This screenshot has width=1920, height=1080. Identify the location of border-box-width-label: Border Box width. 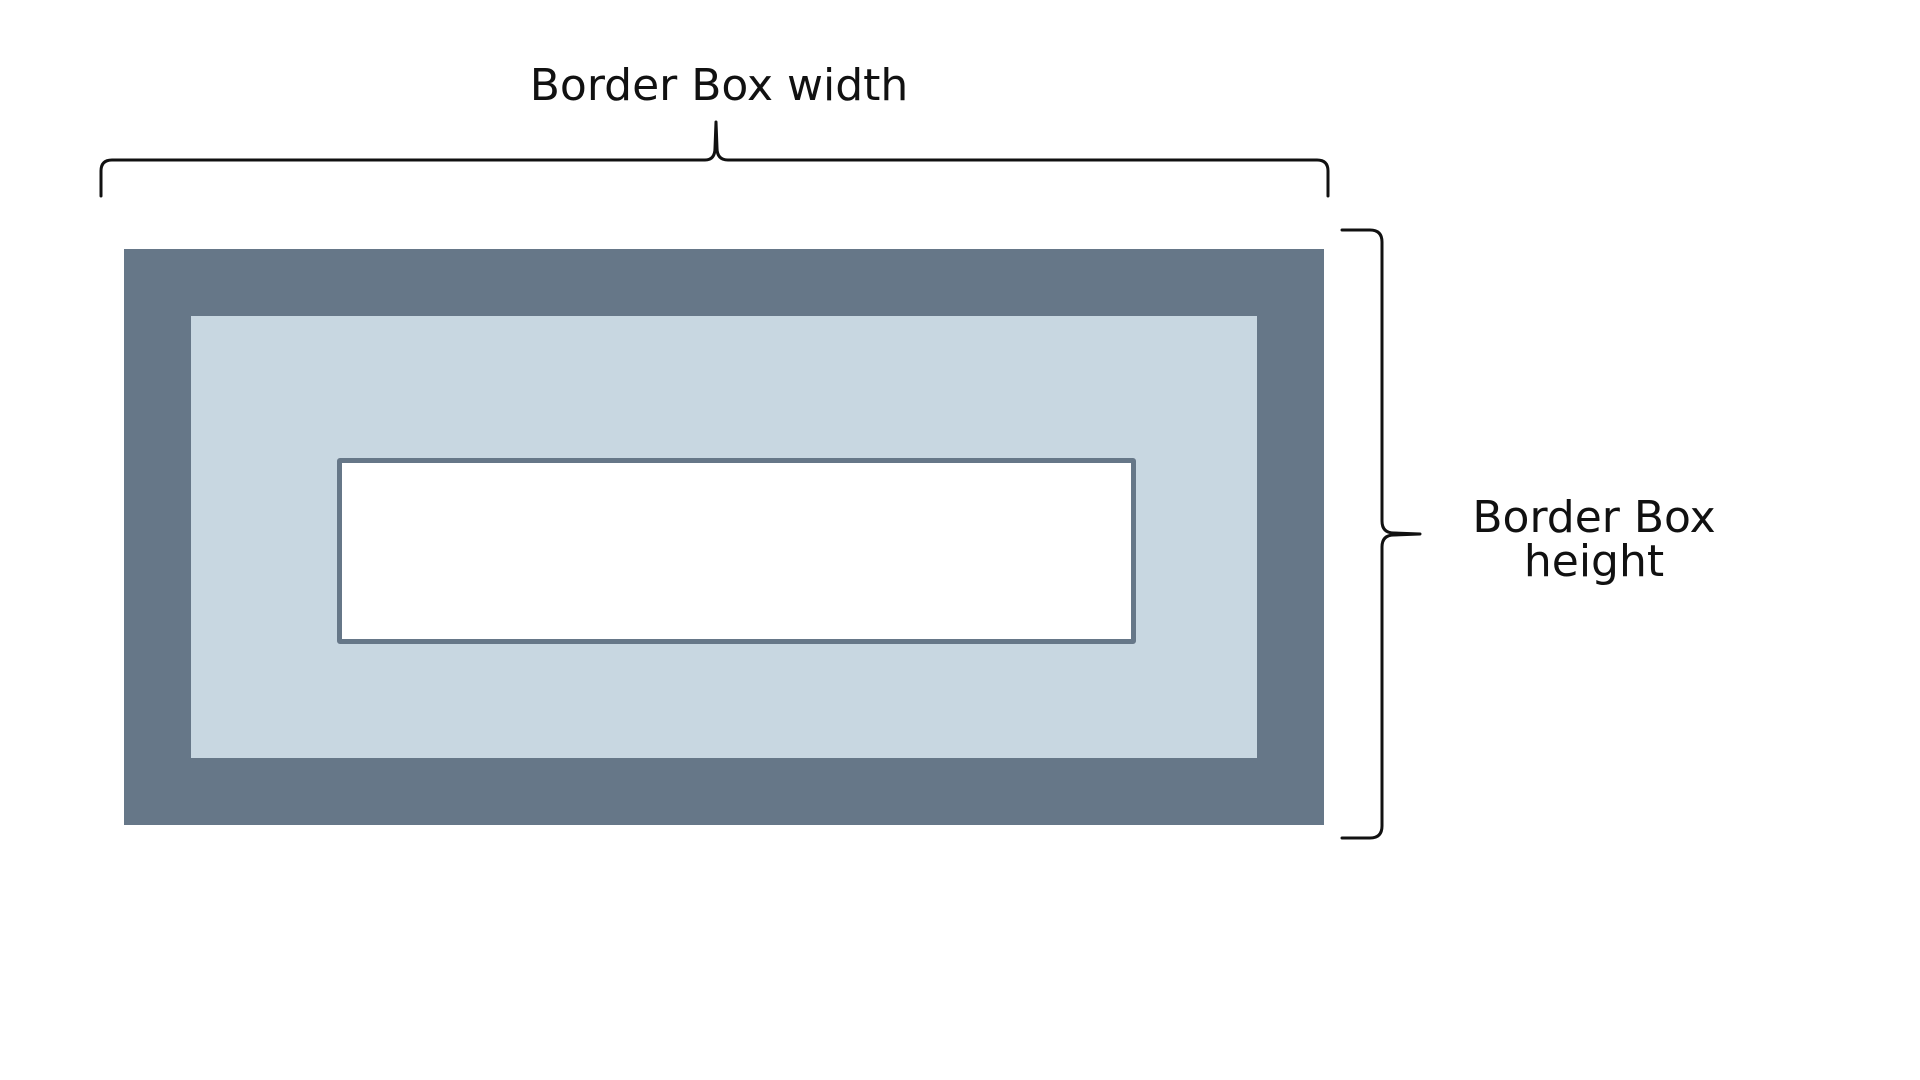
(719, 85).